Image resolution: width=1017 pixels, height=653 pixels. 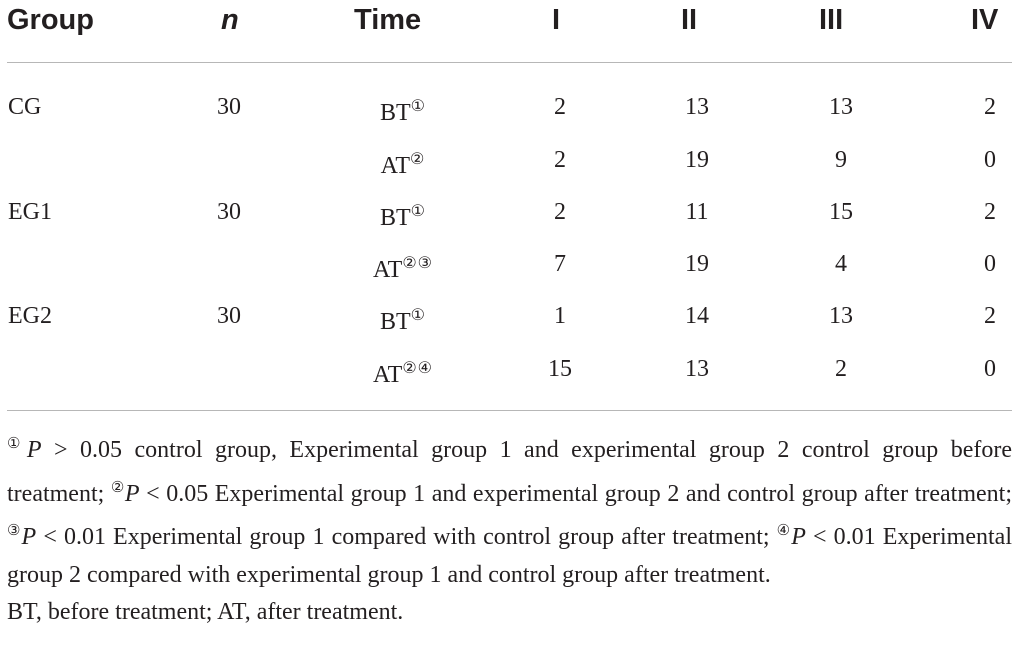 I want to click on footnote-p-2: P, so click(x=132, y=493).